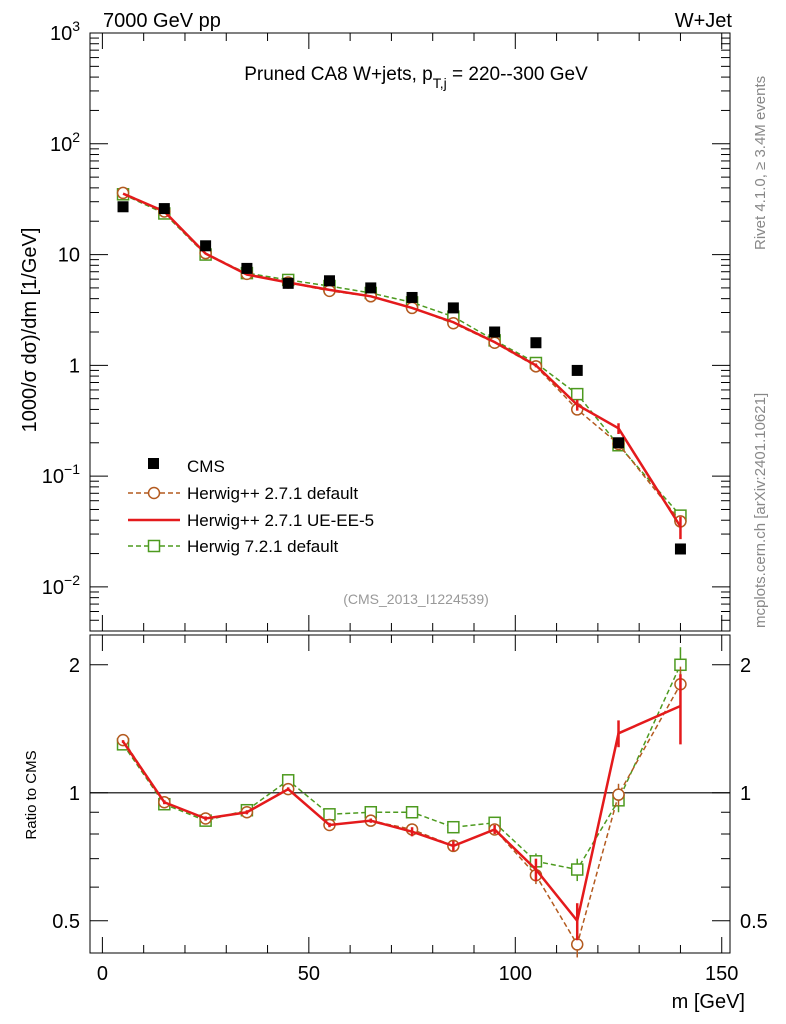  I want to click on legend-cms-label: CMS, so click(206, 466).